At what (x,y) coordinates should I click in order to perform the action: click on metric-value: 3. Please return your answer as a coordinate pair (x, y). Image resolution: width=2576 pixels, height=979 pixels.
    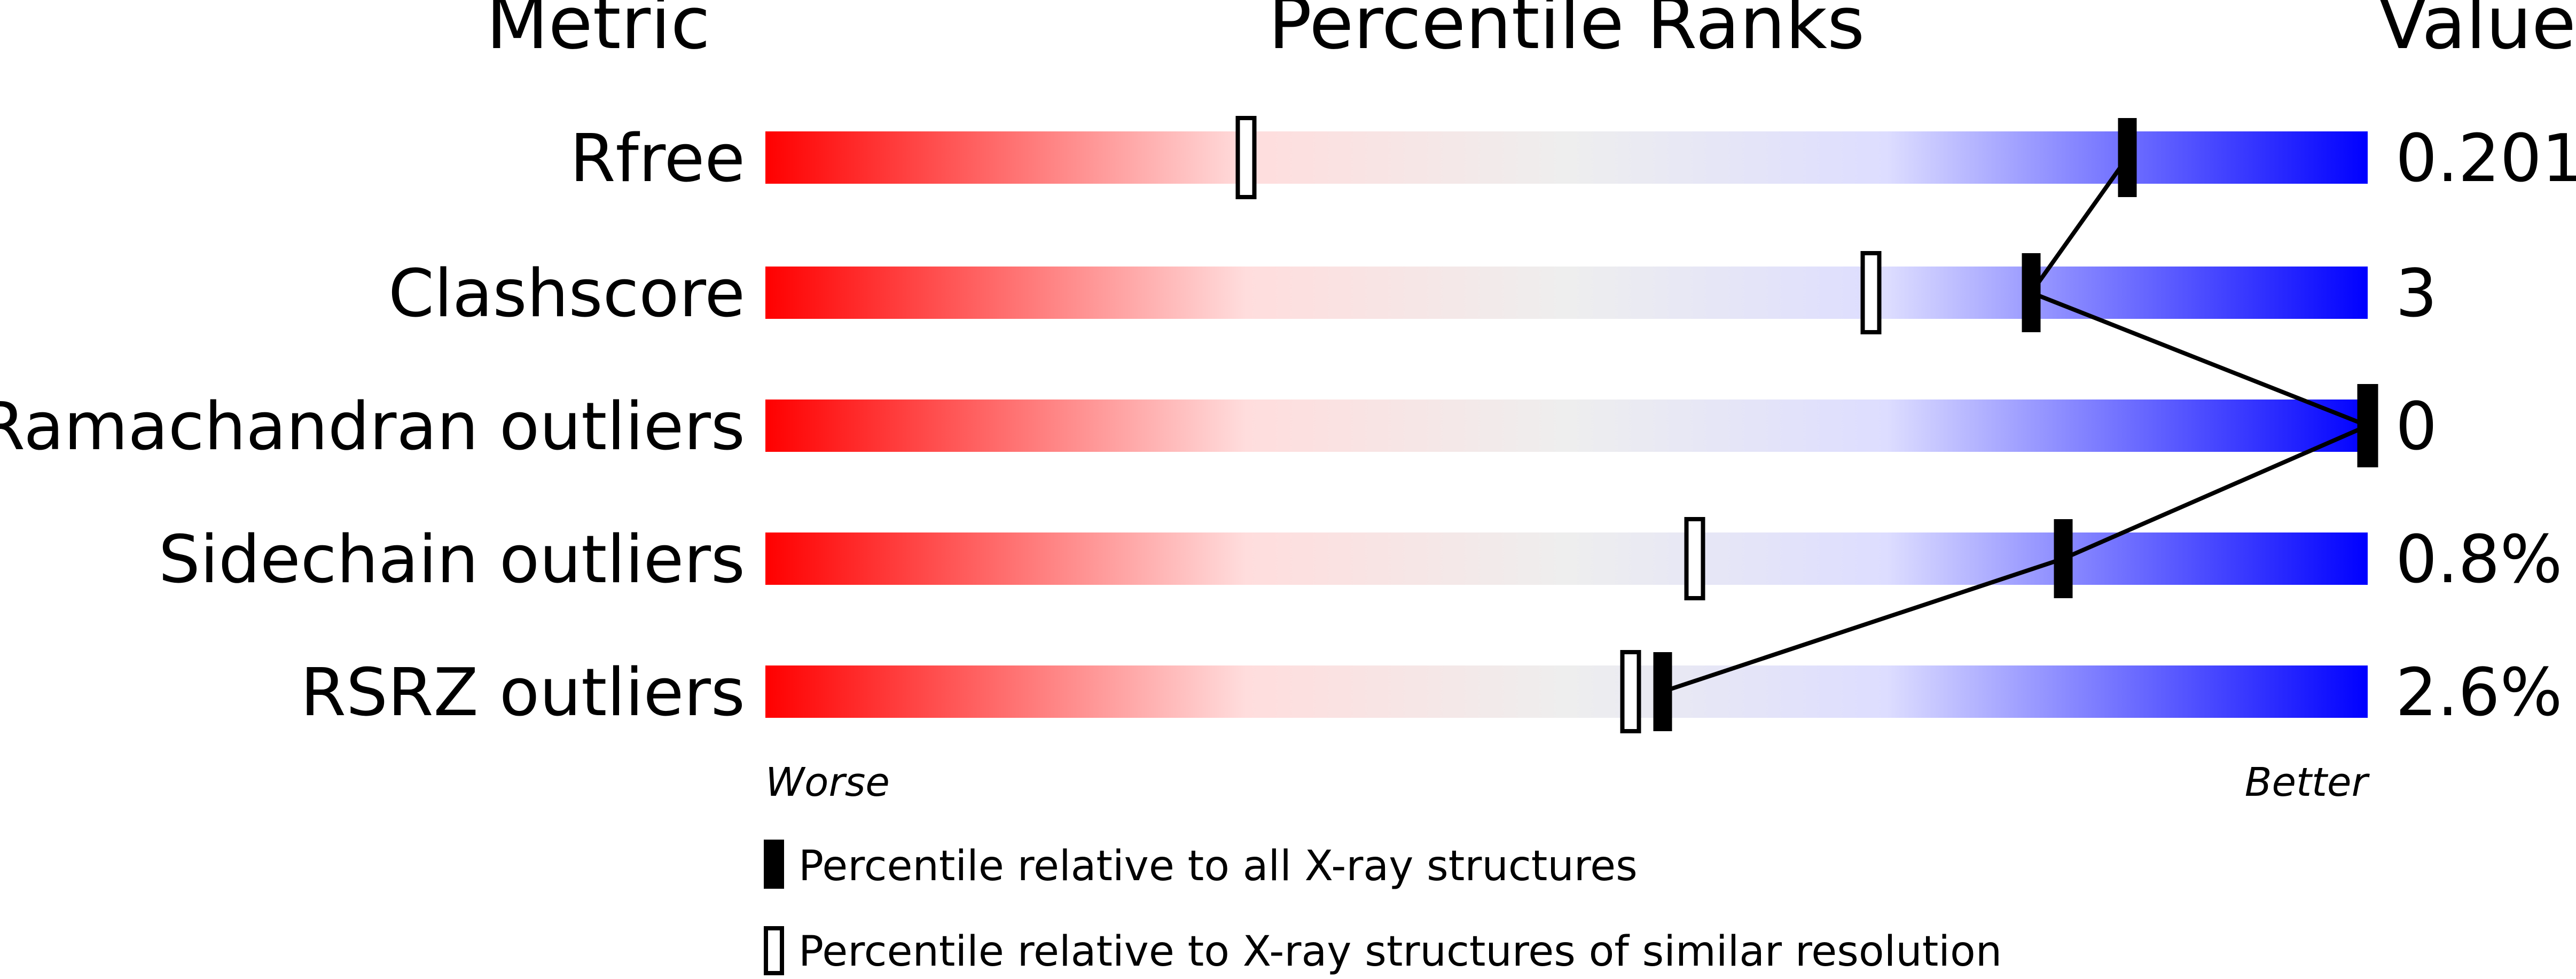
    Looking at the image, I should click on (2416, 294).